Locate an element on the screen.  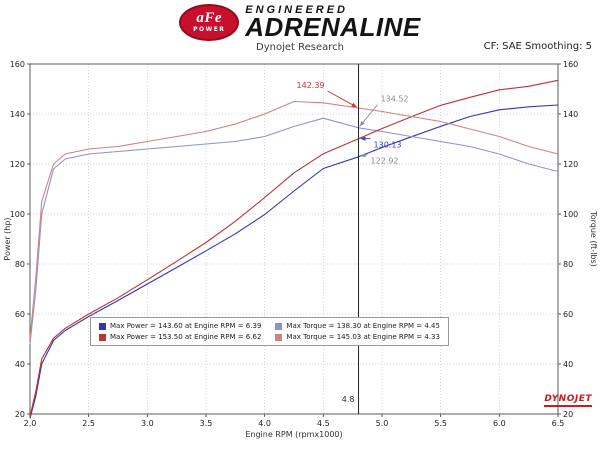
legend-entry-torque-blue: Max Torque = 138.30 at Engine RPM = 4.45 is located at coordinates (357, 326).